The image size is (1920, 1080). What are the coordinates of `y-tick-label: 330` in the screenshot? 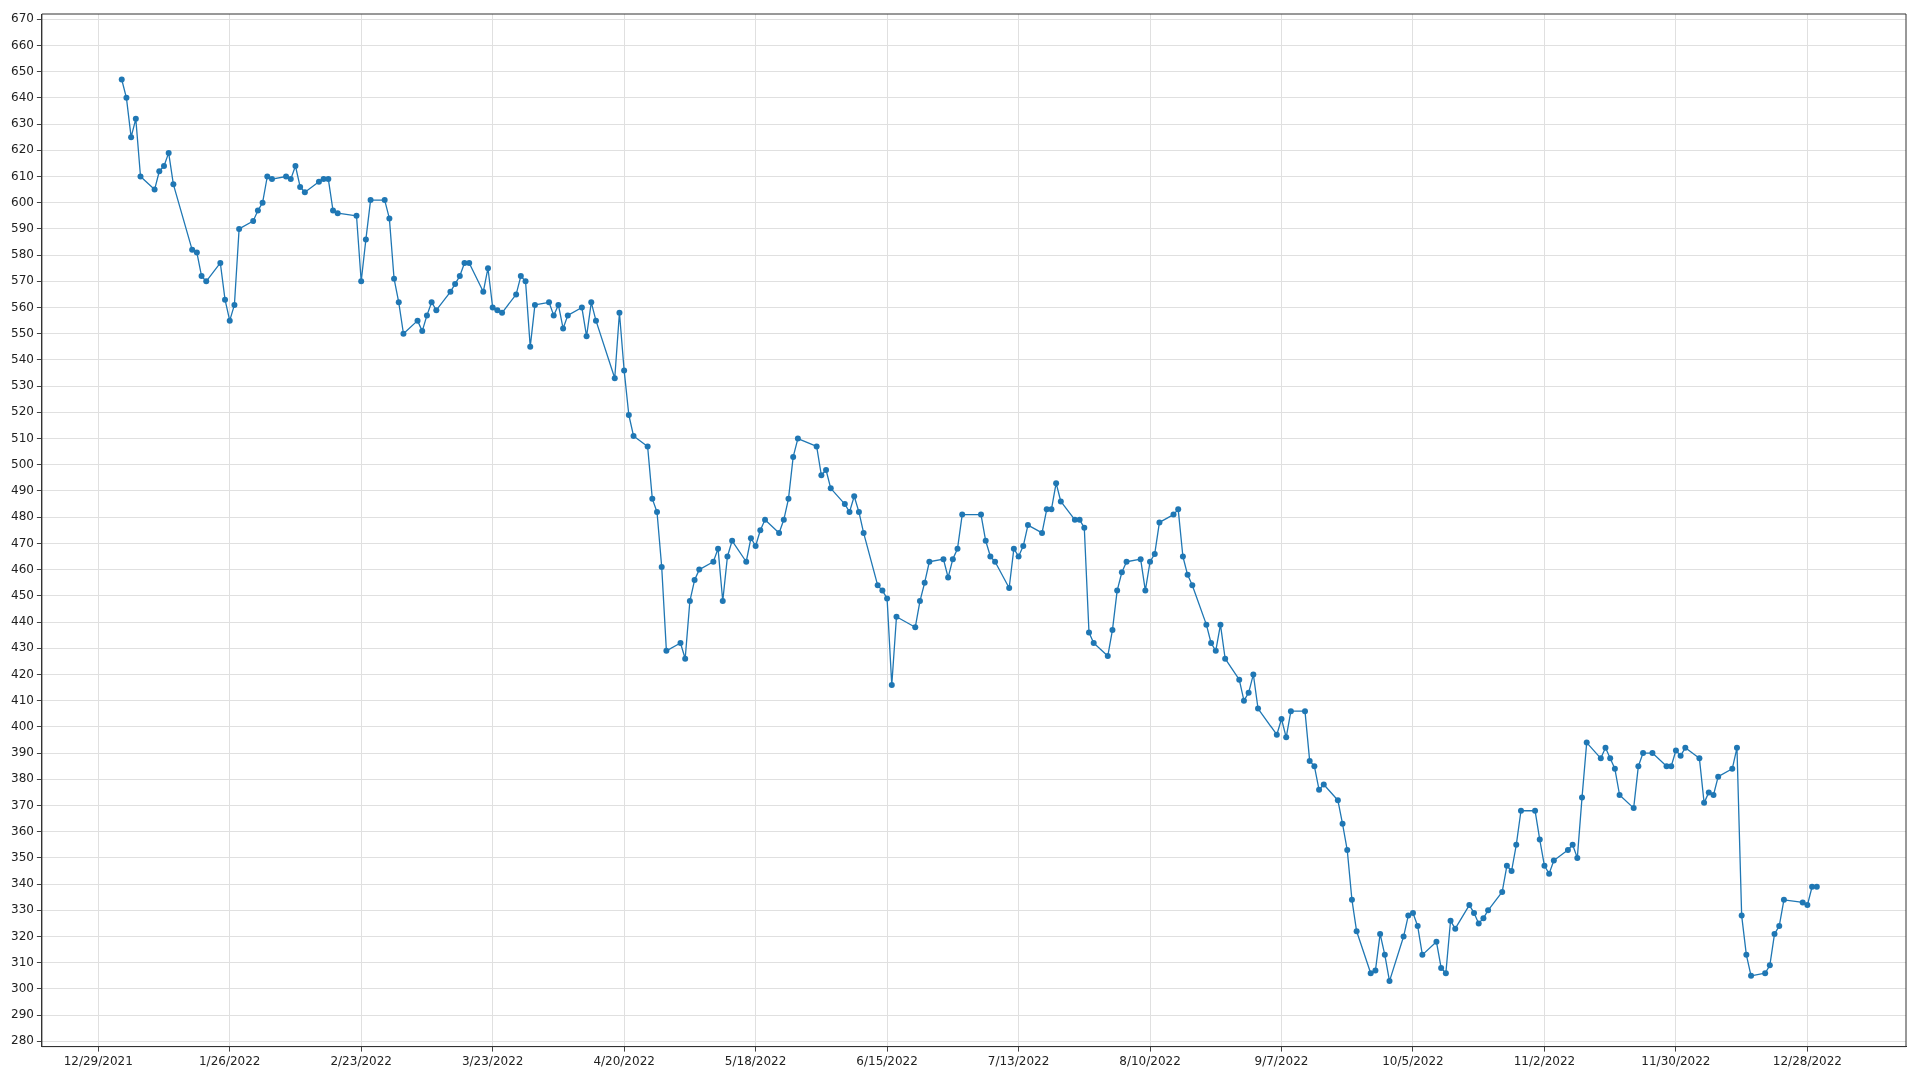 It's located at (22, 909).